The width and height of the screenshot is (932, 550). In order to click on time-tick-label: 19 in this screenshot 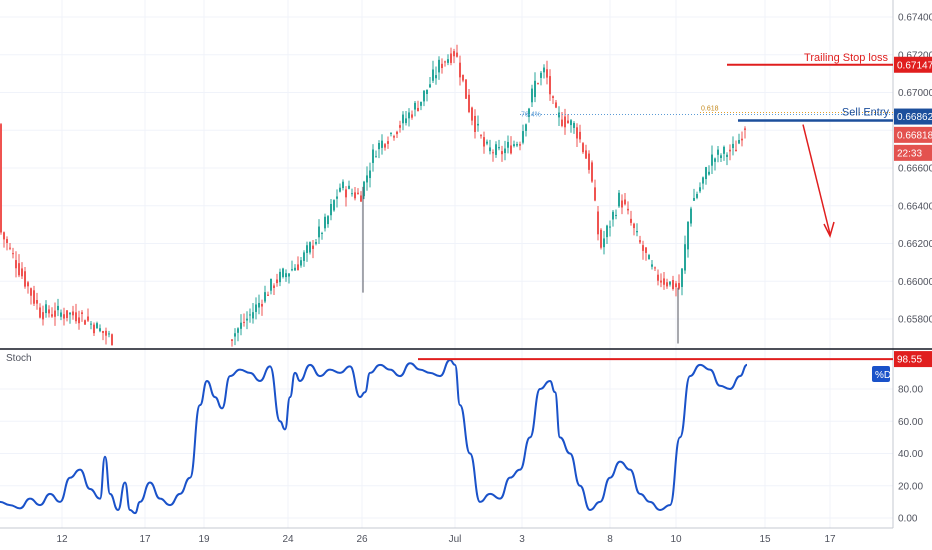, I will do `click(204, 539)`.